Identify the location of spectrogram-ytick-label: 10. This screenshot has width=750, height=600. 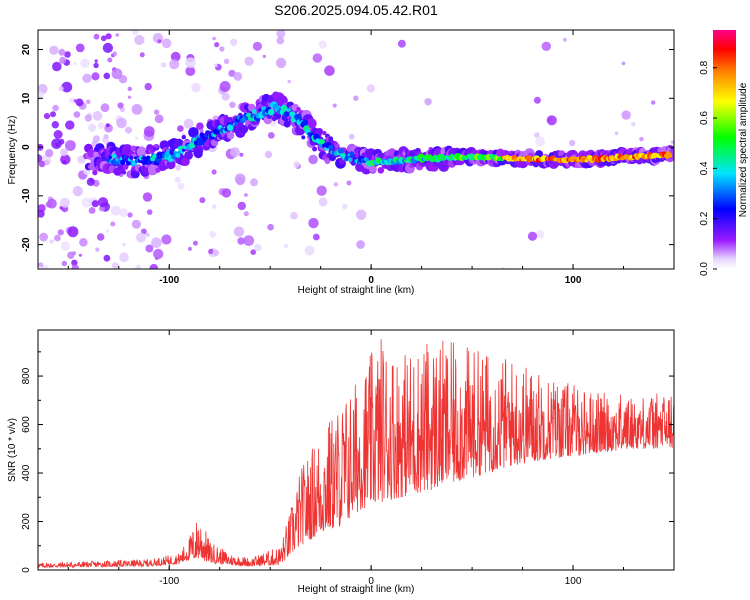
(26, 98).